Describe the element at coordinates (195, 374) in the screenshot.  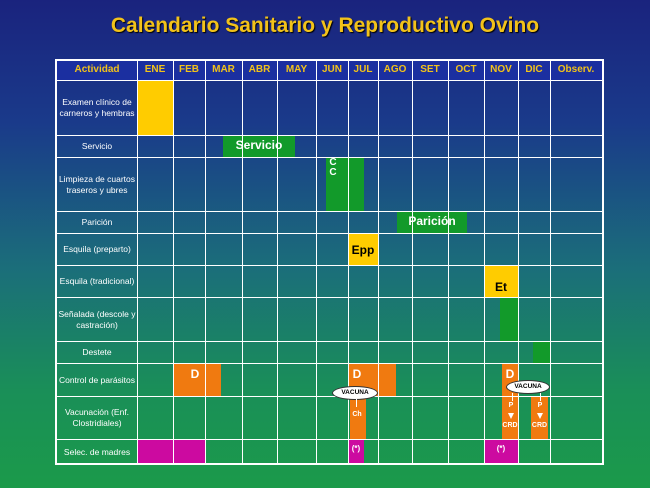
I see `bar-parasitos-feb-label: D` at that location.